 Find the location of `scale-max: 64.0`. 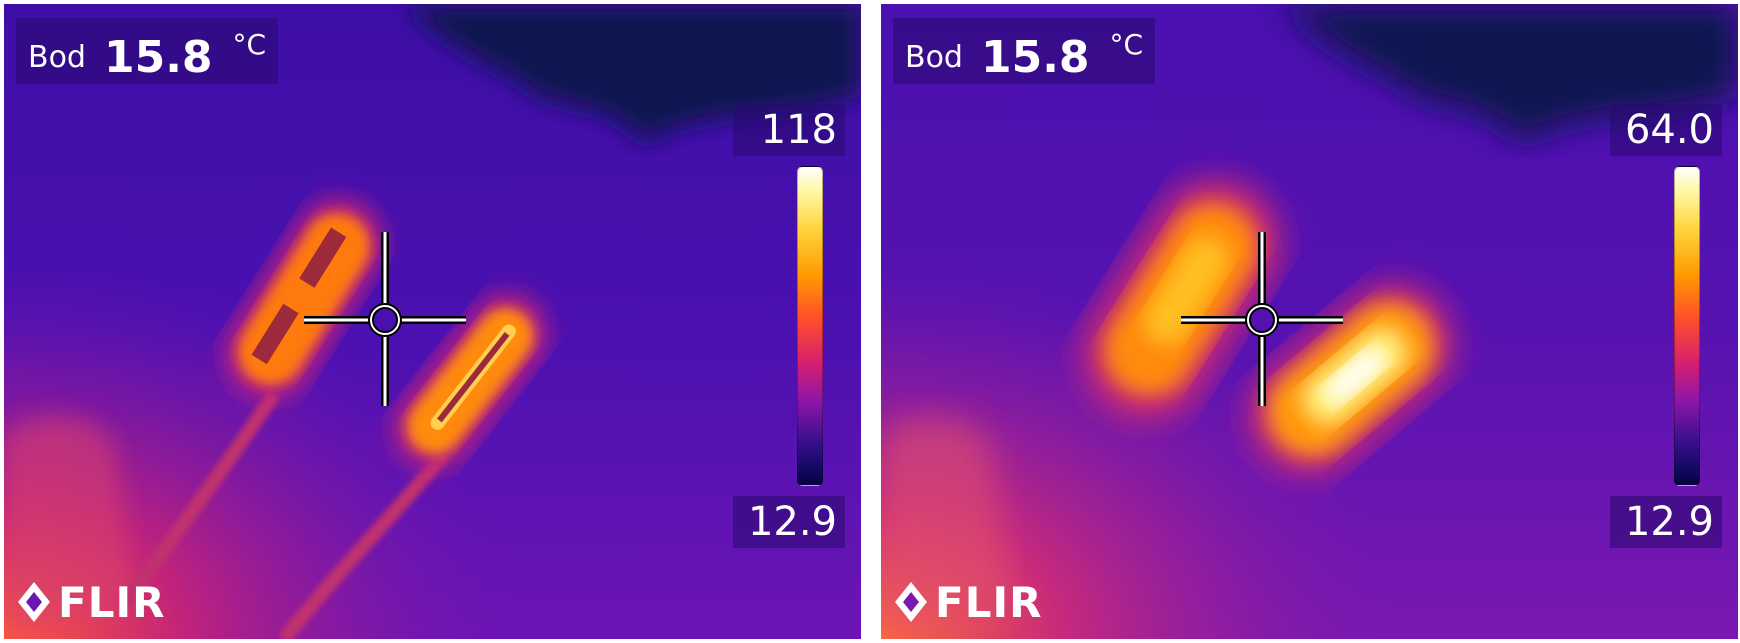

scale-max: 64.0 is located at coordinates (1666, 130).